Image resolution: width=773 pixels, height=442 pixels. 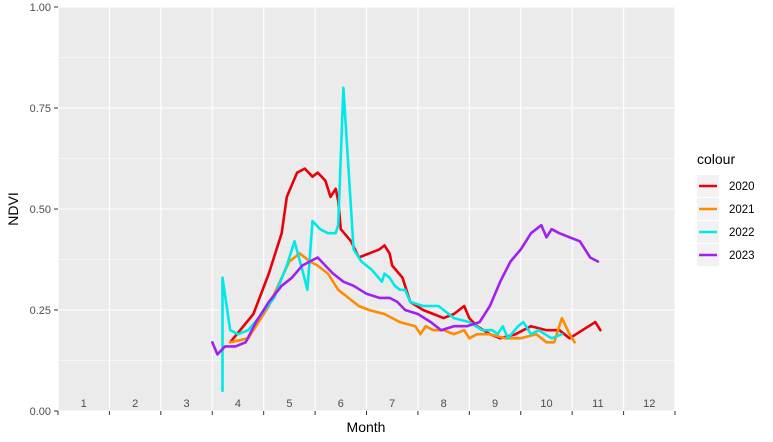 What do you see at coordinates (726, 220) in the screenshot?
I see `legend-items: 2020 2021 2022 2023` at bounding box center [726, 220].